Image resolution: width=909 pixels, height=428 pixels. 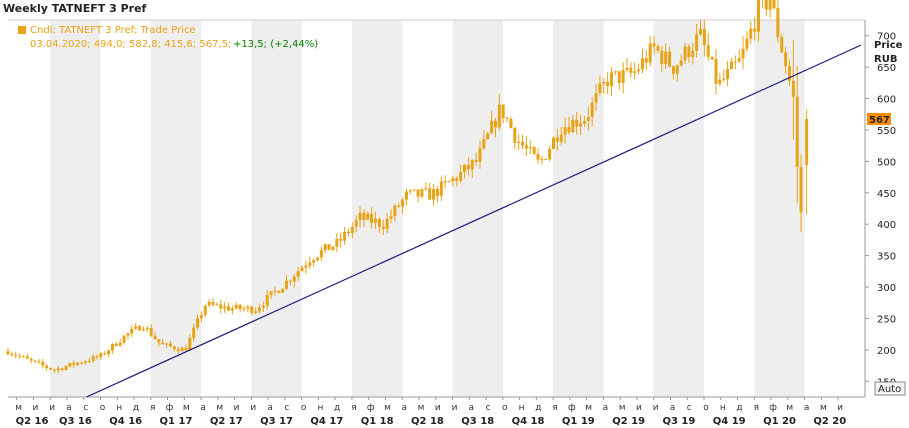 I want to click on quarter-label: Q1 17, so click(x=176, y=421).